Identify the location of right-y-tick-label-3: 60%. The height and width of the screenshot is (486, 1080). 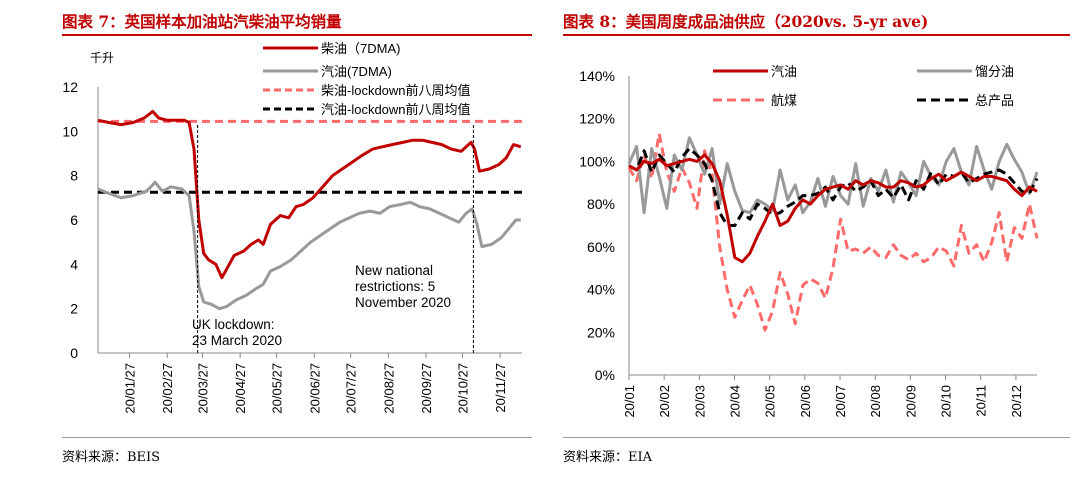
(601, 247).